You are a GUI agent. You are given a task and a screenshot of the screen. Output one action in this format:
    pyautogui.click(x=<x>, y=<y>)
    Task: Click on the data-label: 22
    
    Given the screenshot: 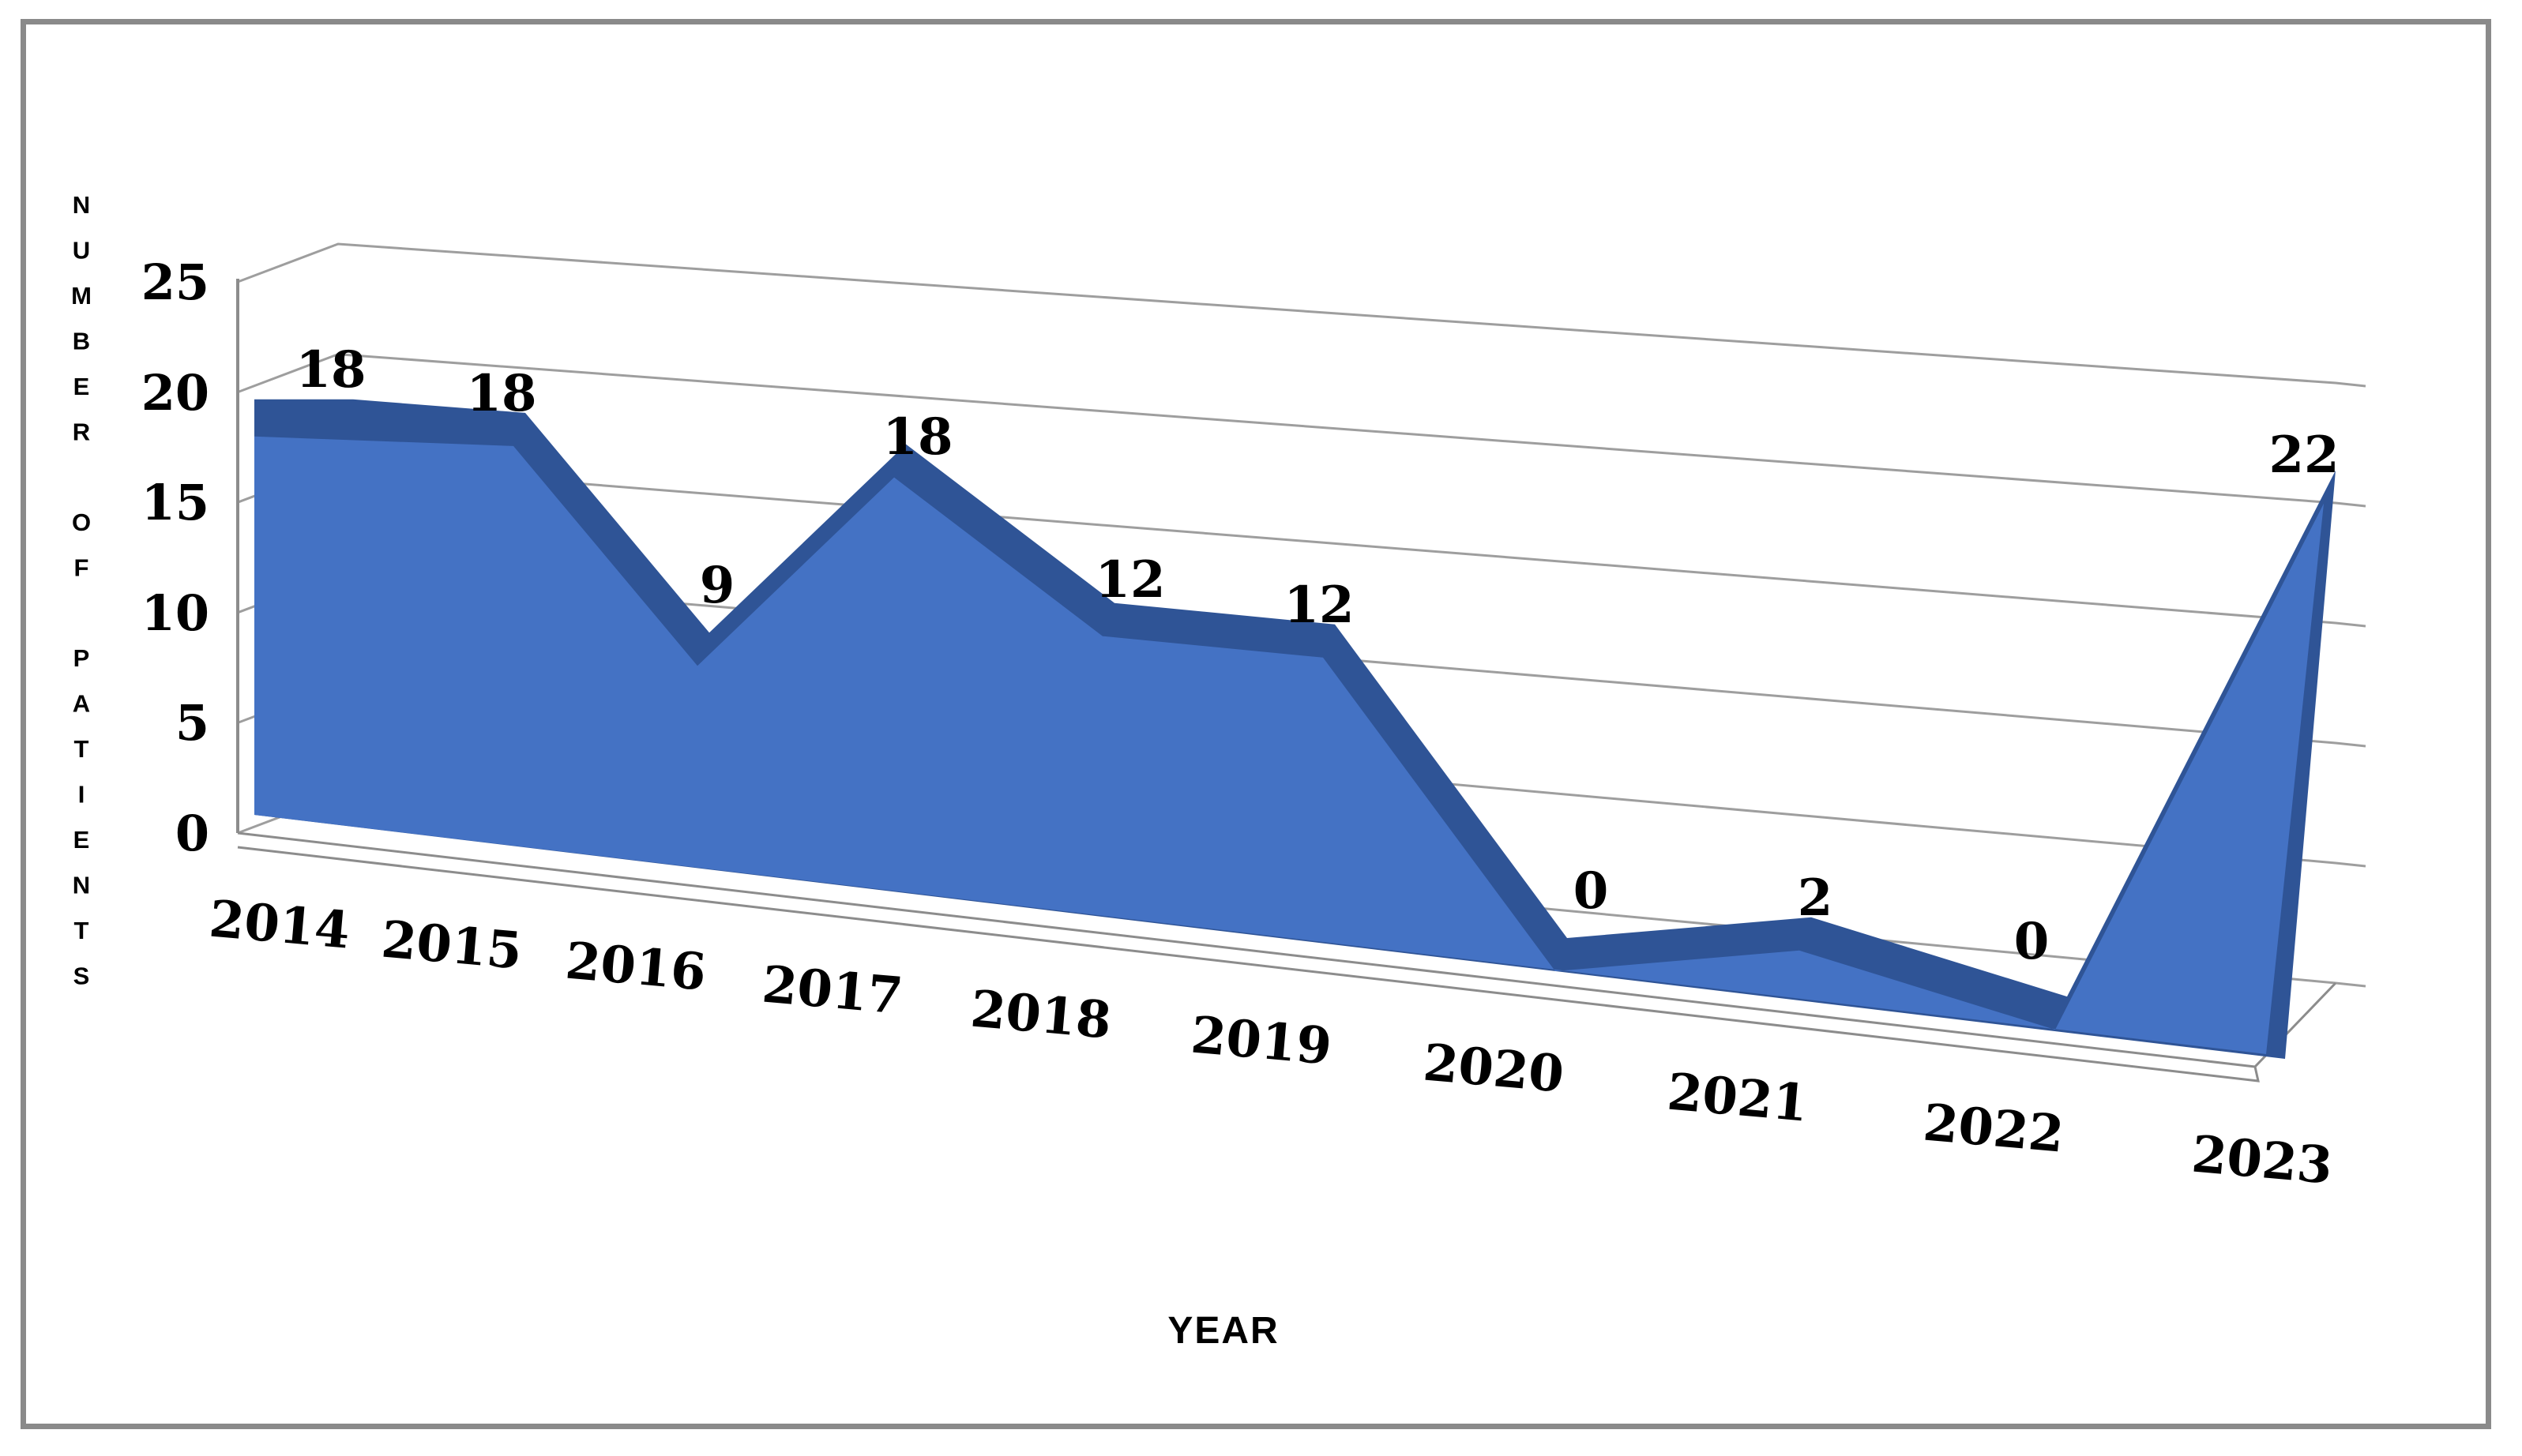 What is the action you would take?
    pyautogui.click(x=2303, y=455)
    